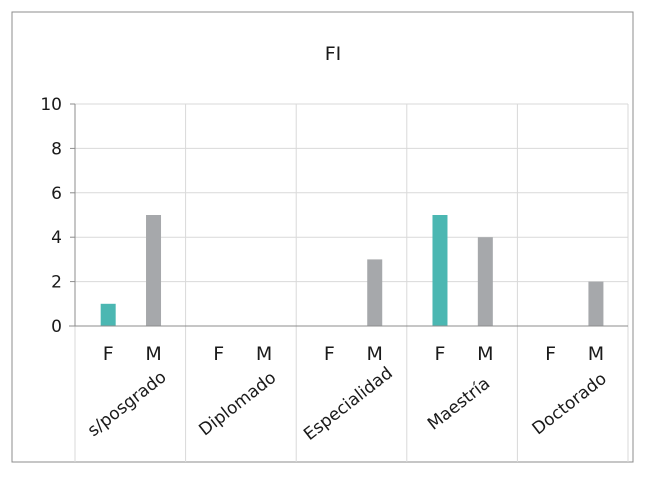 The height and width of the screenshot is (478, 646). I want to click on y-tick-label: 10, so click(51, 105).